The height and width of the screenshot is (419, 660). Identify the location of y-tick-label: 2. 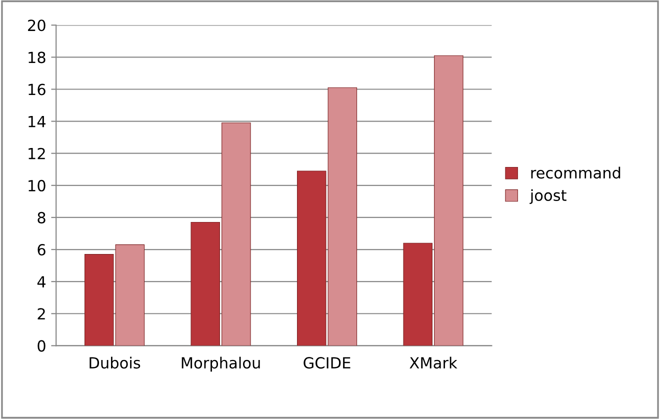
(41, 314).